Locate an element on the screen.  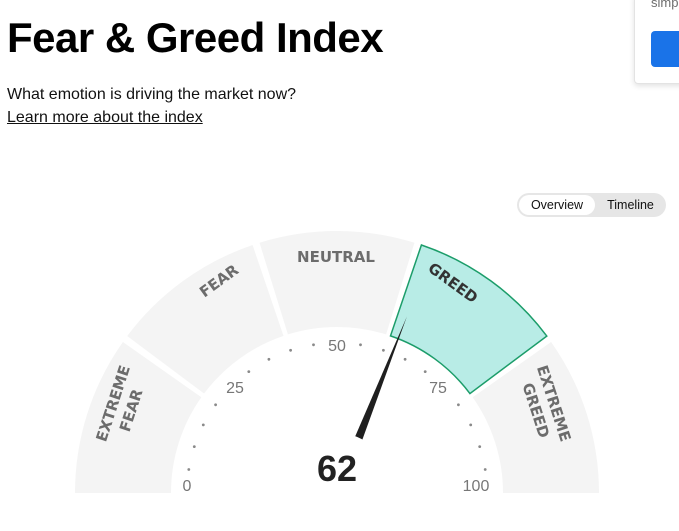
popup-button is located at coordinates (665, 49).